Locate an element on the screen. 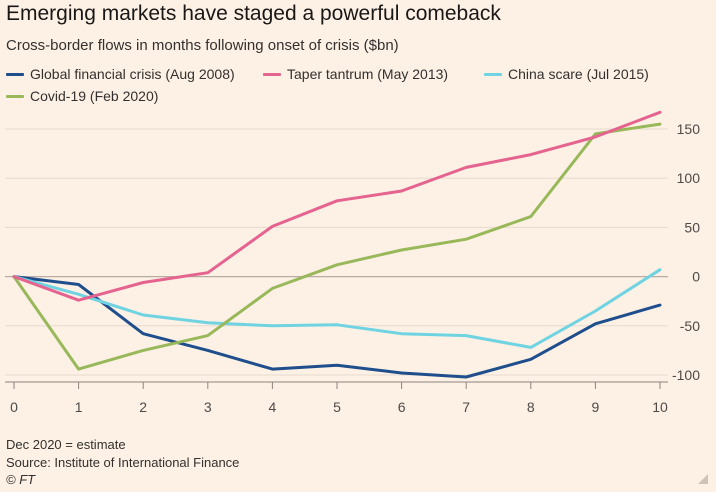 This screenshot has height=492, width=716. legend-item-china: China scare (Jul 2015) is located at coordinates (566, 74).